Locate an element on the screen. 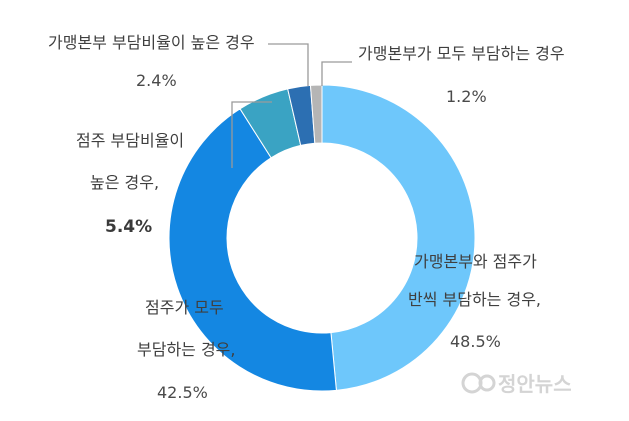 The width and height of the screenshot is (629, 421). leader-line-seg4 is located at coordinates (336, 73).